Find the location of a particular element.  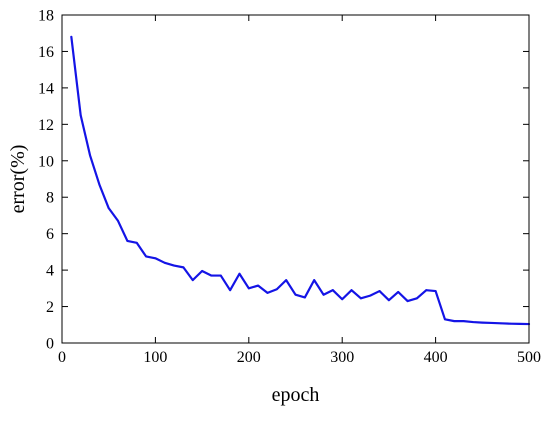

x-tick-label: 200 is located at coordinates (249, 357).